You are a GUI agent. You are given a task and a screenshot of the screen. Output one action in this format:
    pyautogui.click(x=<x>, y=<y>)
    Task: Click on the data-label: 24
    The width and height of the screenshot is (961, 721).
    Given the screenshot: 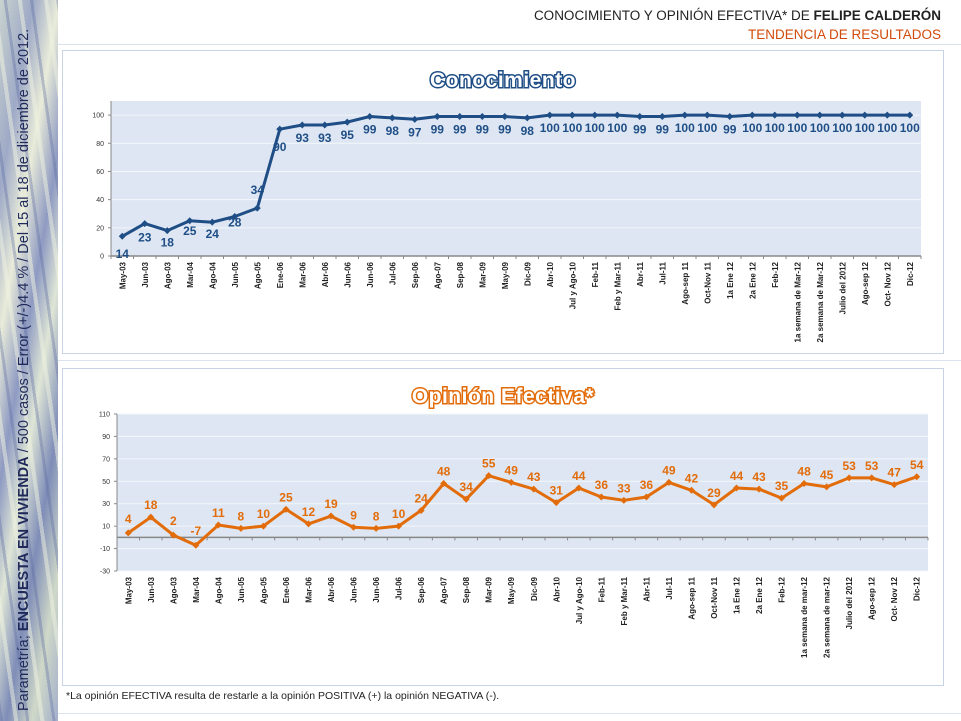 What is the action you would take?
    pyautogui.click(x=421, y=498)
    